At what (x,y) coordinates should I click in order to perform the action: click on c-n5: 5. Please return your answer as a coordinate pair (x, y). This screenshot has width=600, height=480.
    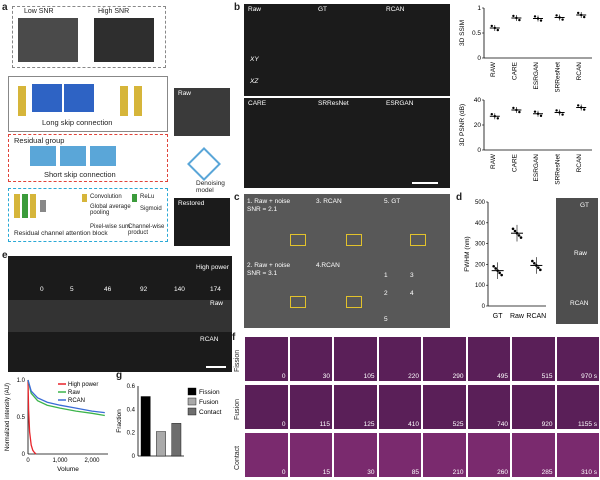
    Looking at the image, I should click on (386, 319).